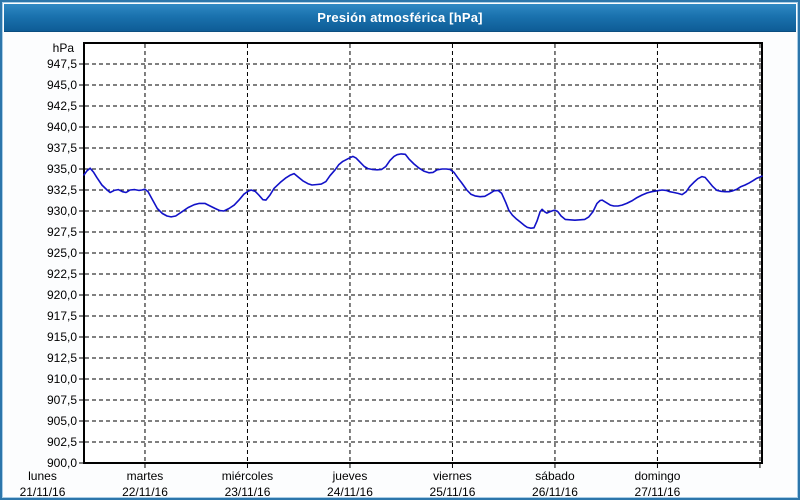 Image resolution: width=800 pixels, height=500 pixels. Describe the element at coordinates (62, 295) in the screenshot. I see `y-tick-label: 920,0` at that location.